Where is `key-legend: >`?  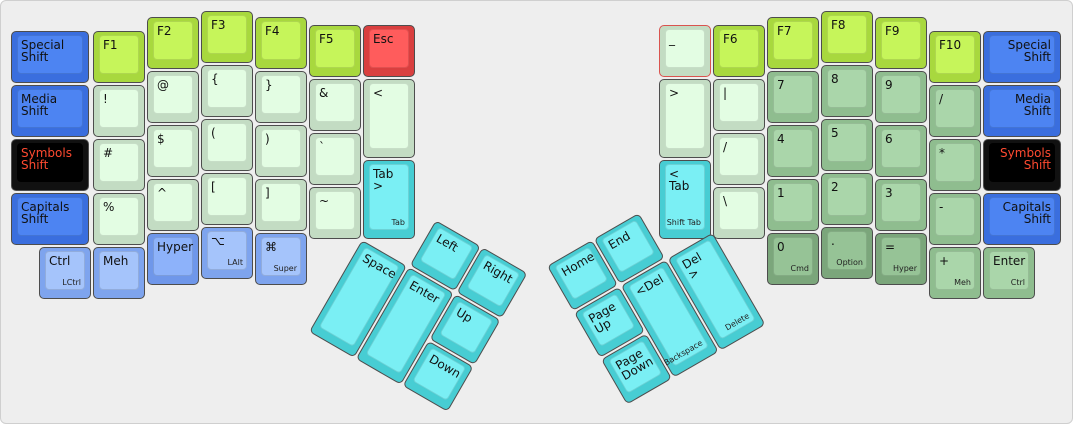
key-legend: > is located at coordinates (674, 93).